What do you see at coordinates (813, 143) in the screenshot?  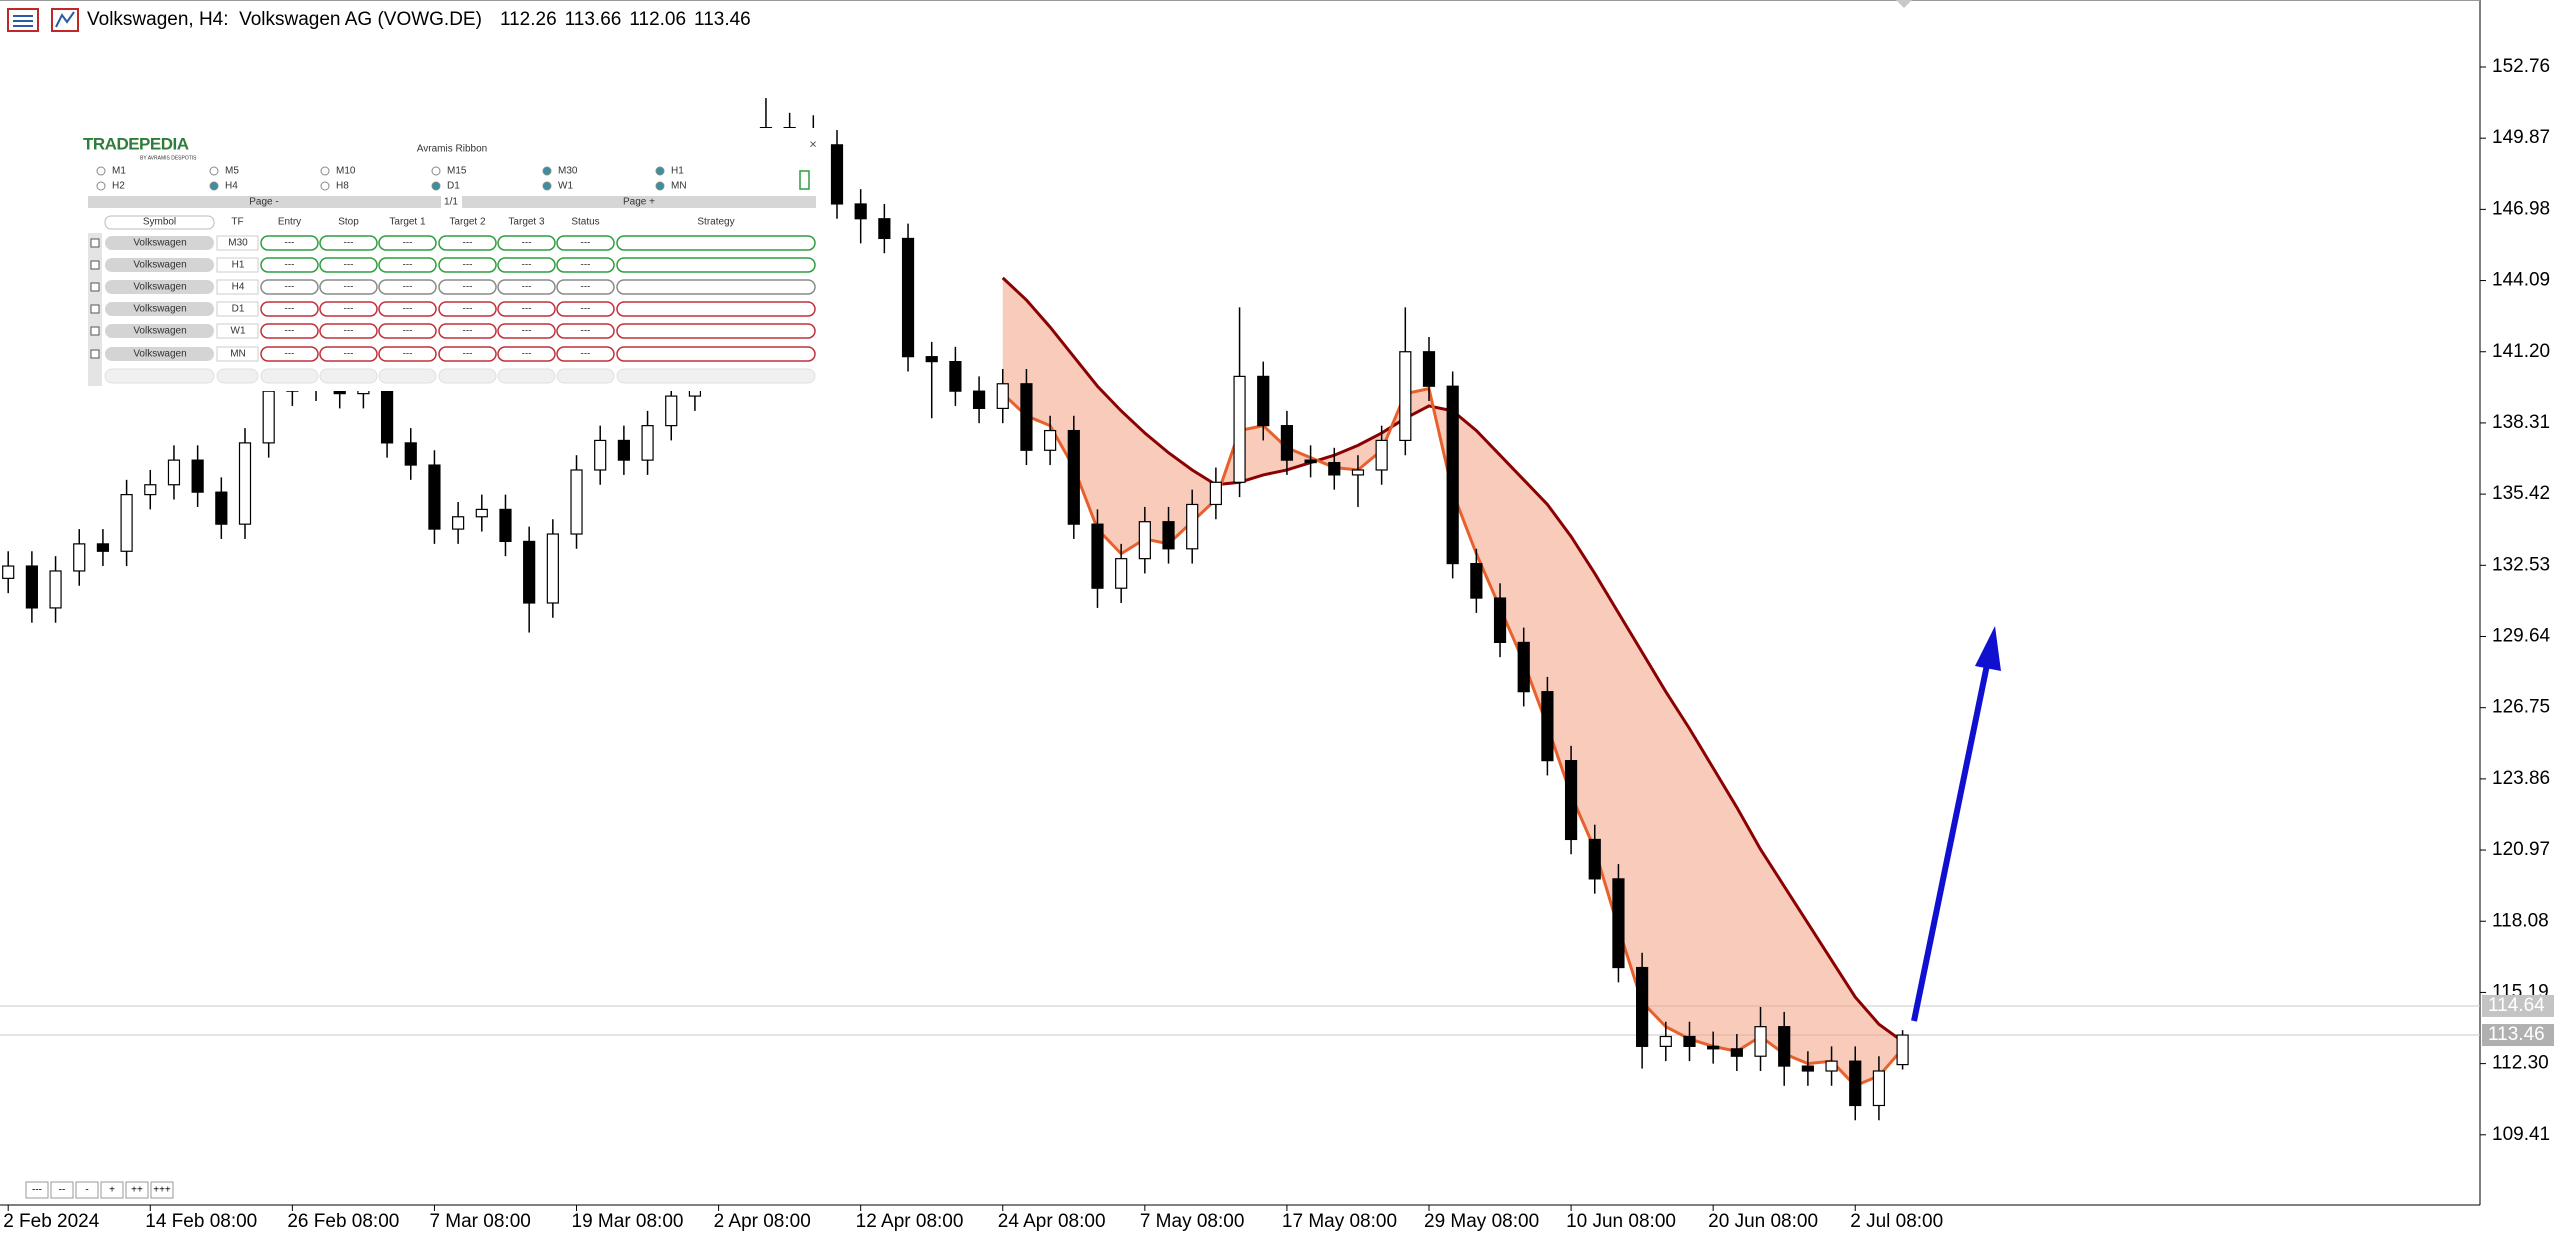 I see `panel-close: ×` at bounding box center [813, 143].